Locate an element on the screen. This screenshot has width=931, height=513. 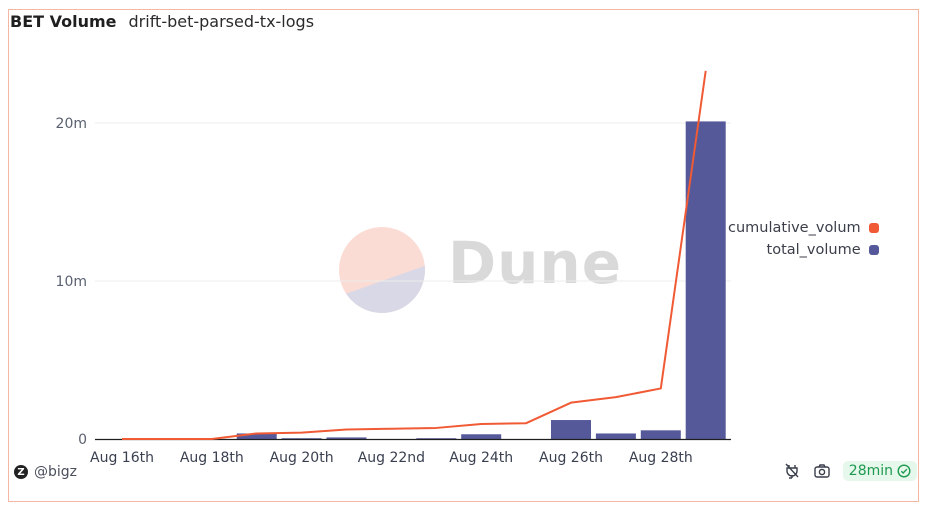
footer-actions: 28min is located at coordinates (850, 471).